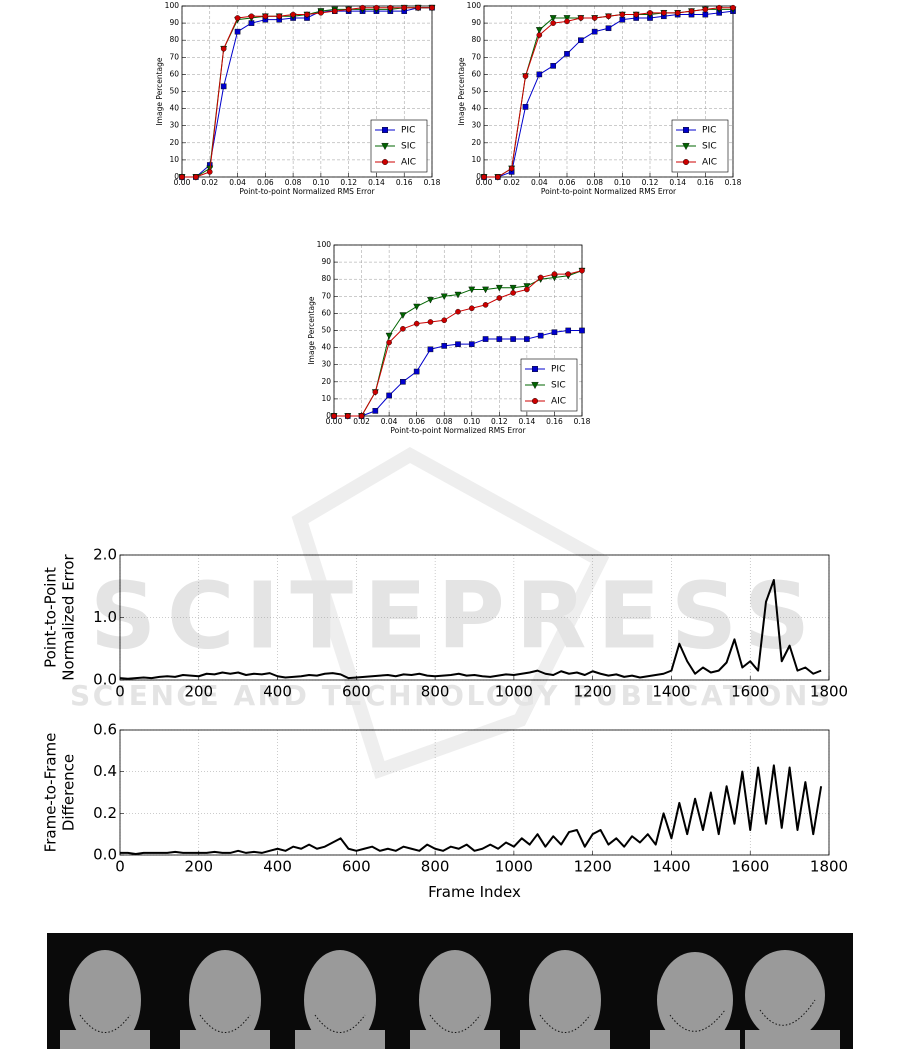 This screenshot has height=1049, width=901. Describe the element at coordinates (265, 182) in the screenshot. I see `x-tick-label: 0.06` at that location.